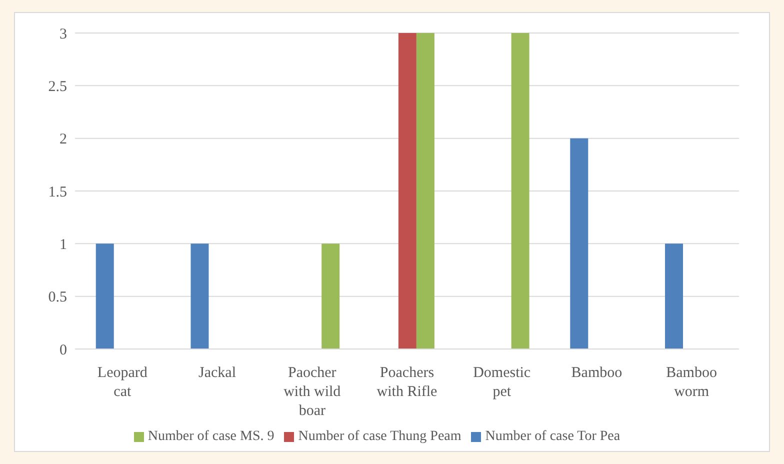 The height and width of the screenshot is (464, 784). What do you see at coordinates (313, 392) in the screenshot?
I see `x-tick-label: Paocher with wild boar` at bounding box center [313, 392].